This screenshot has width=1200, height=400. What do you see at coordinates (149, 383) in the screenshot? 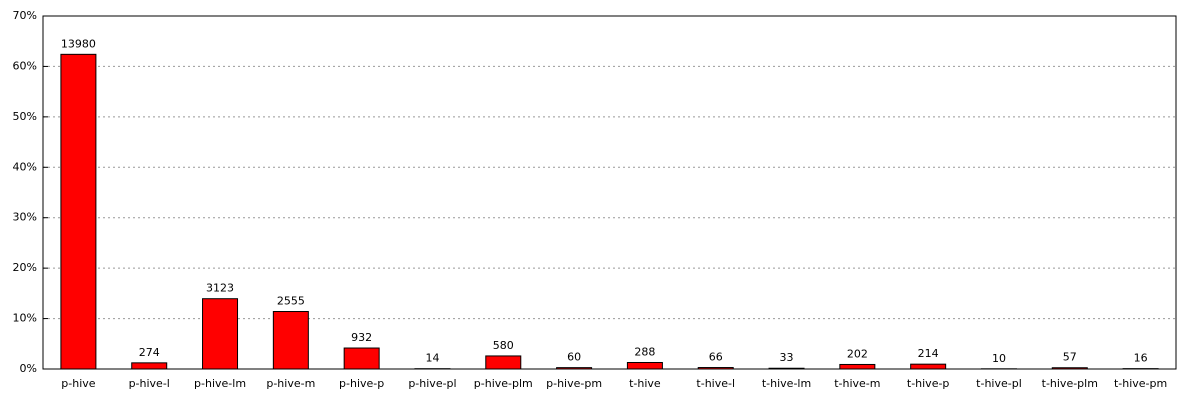
I see `x-tick-label: p-hive-l` at bounding box center [149, 383].